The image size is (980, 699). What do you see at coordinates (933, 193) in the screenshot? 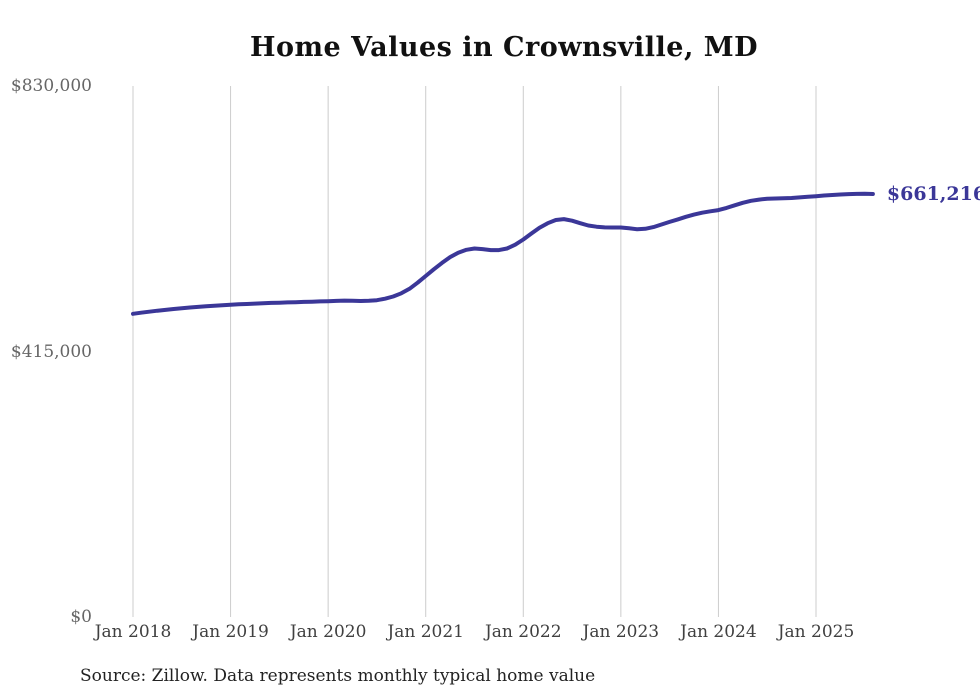
I see `last-value-label: $661,216` at bounding box center [933, 193].